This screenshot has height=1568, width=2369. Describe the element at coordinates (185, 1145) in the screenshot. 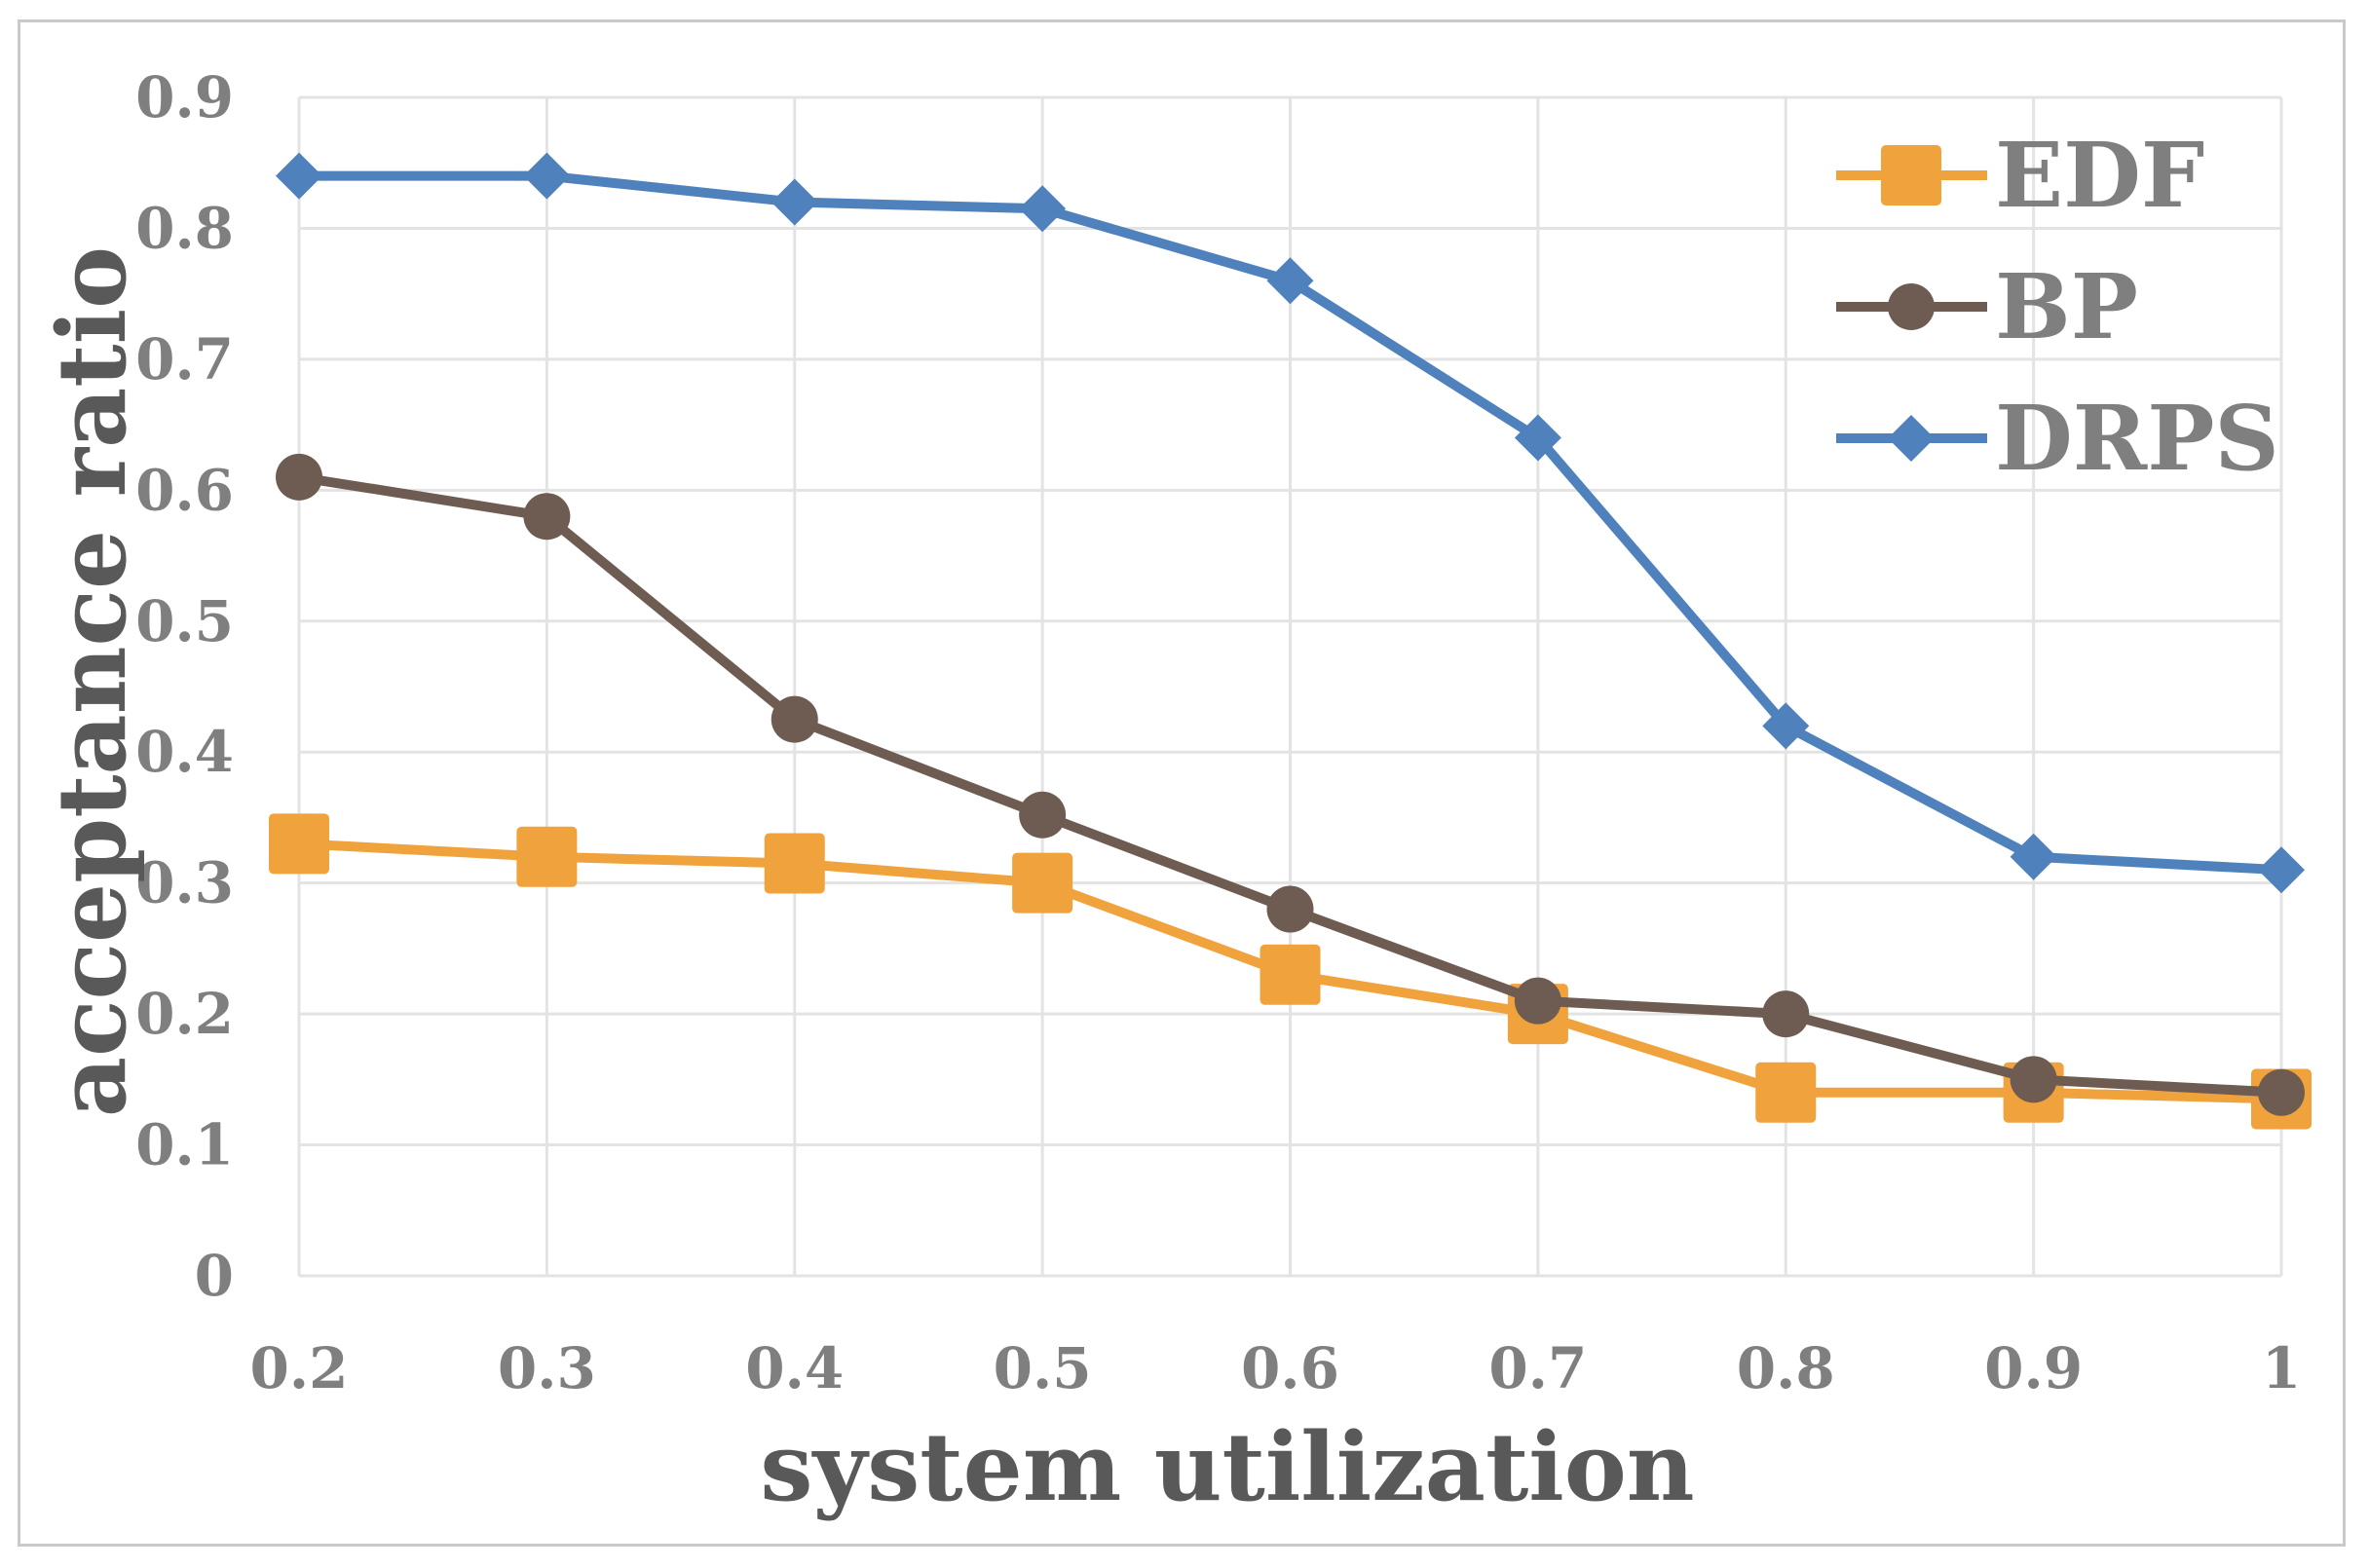

I see `y-tick-label: 0.1` at that location.